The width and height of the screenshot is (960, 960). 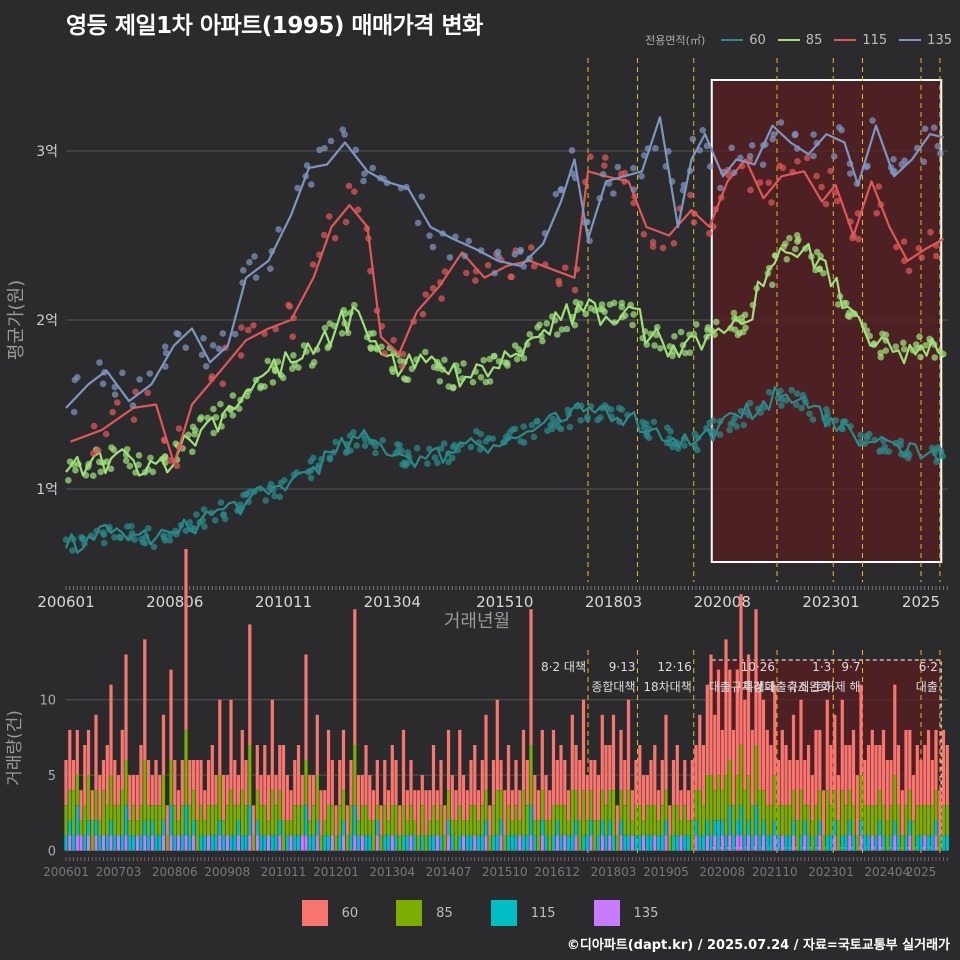 I want to click on policy-label-date: 1·3, so click(x=821, y=667).